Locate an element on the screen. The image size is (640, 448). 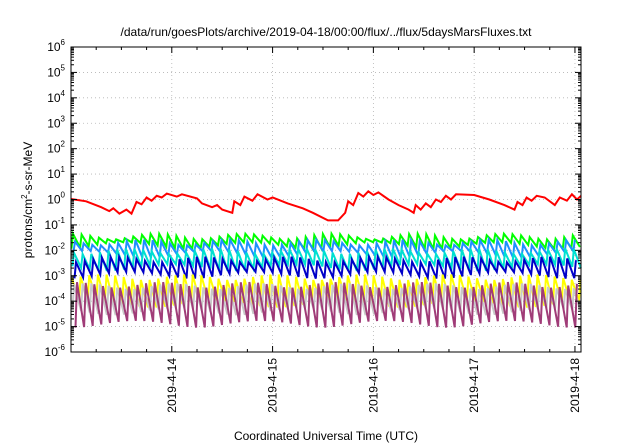
y-tick-label: 10⁻⁵ is located at coordinates (55, 326).